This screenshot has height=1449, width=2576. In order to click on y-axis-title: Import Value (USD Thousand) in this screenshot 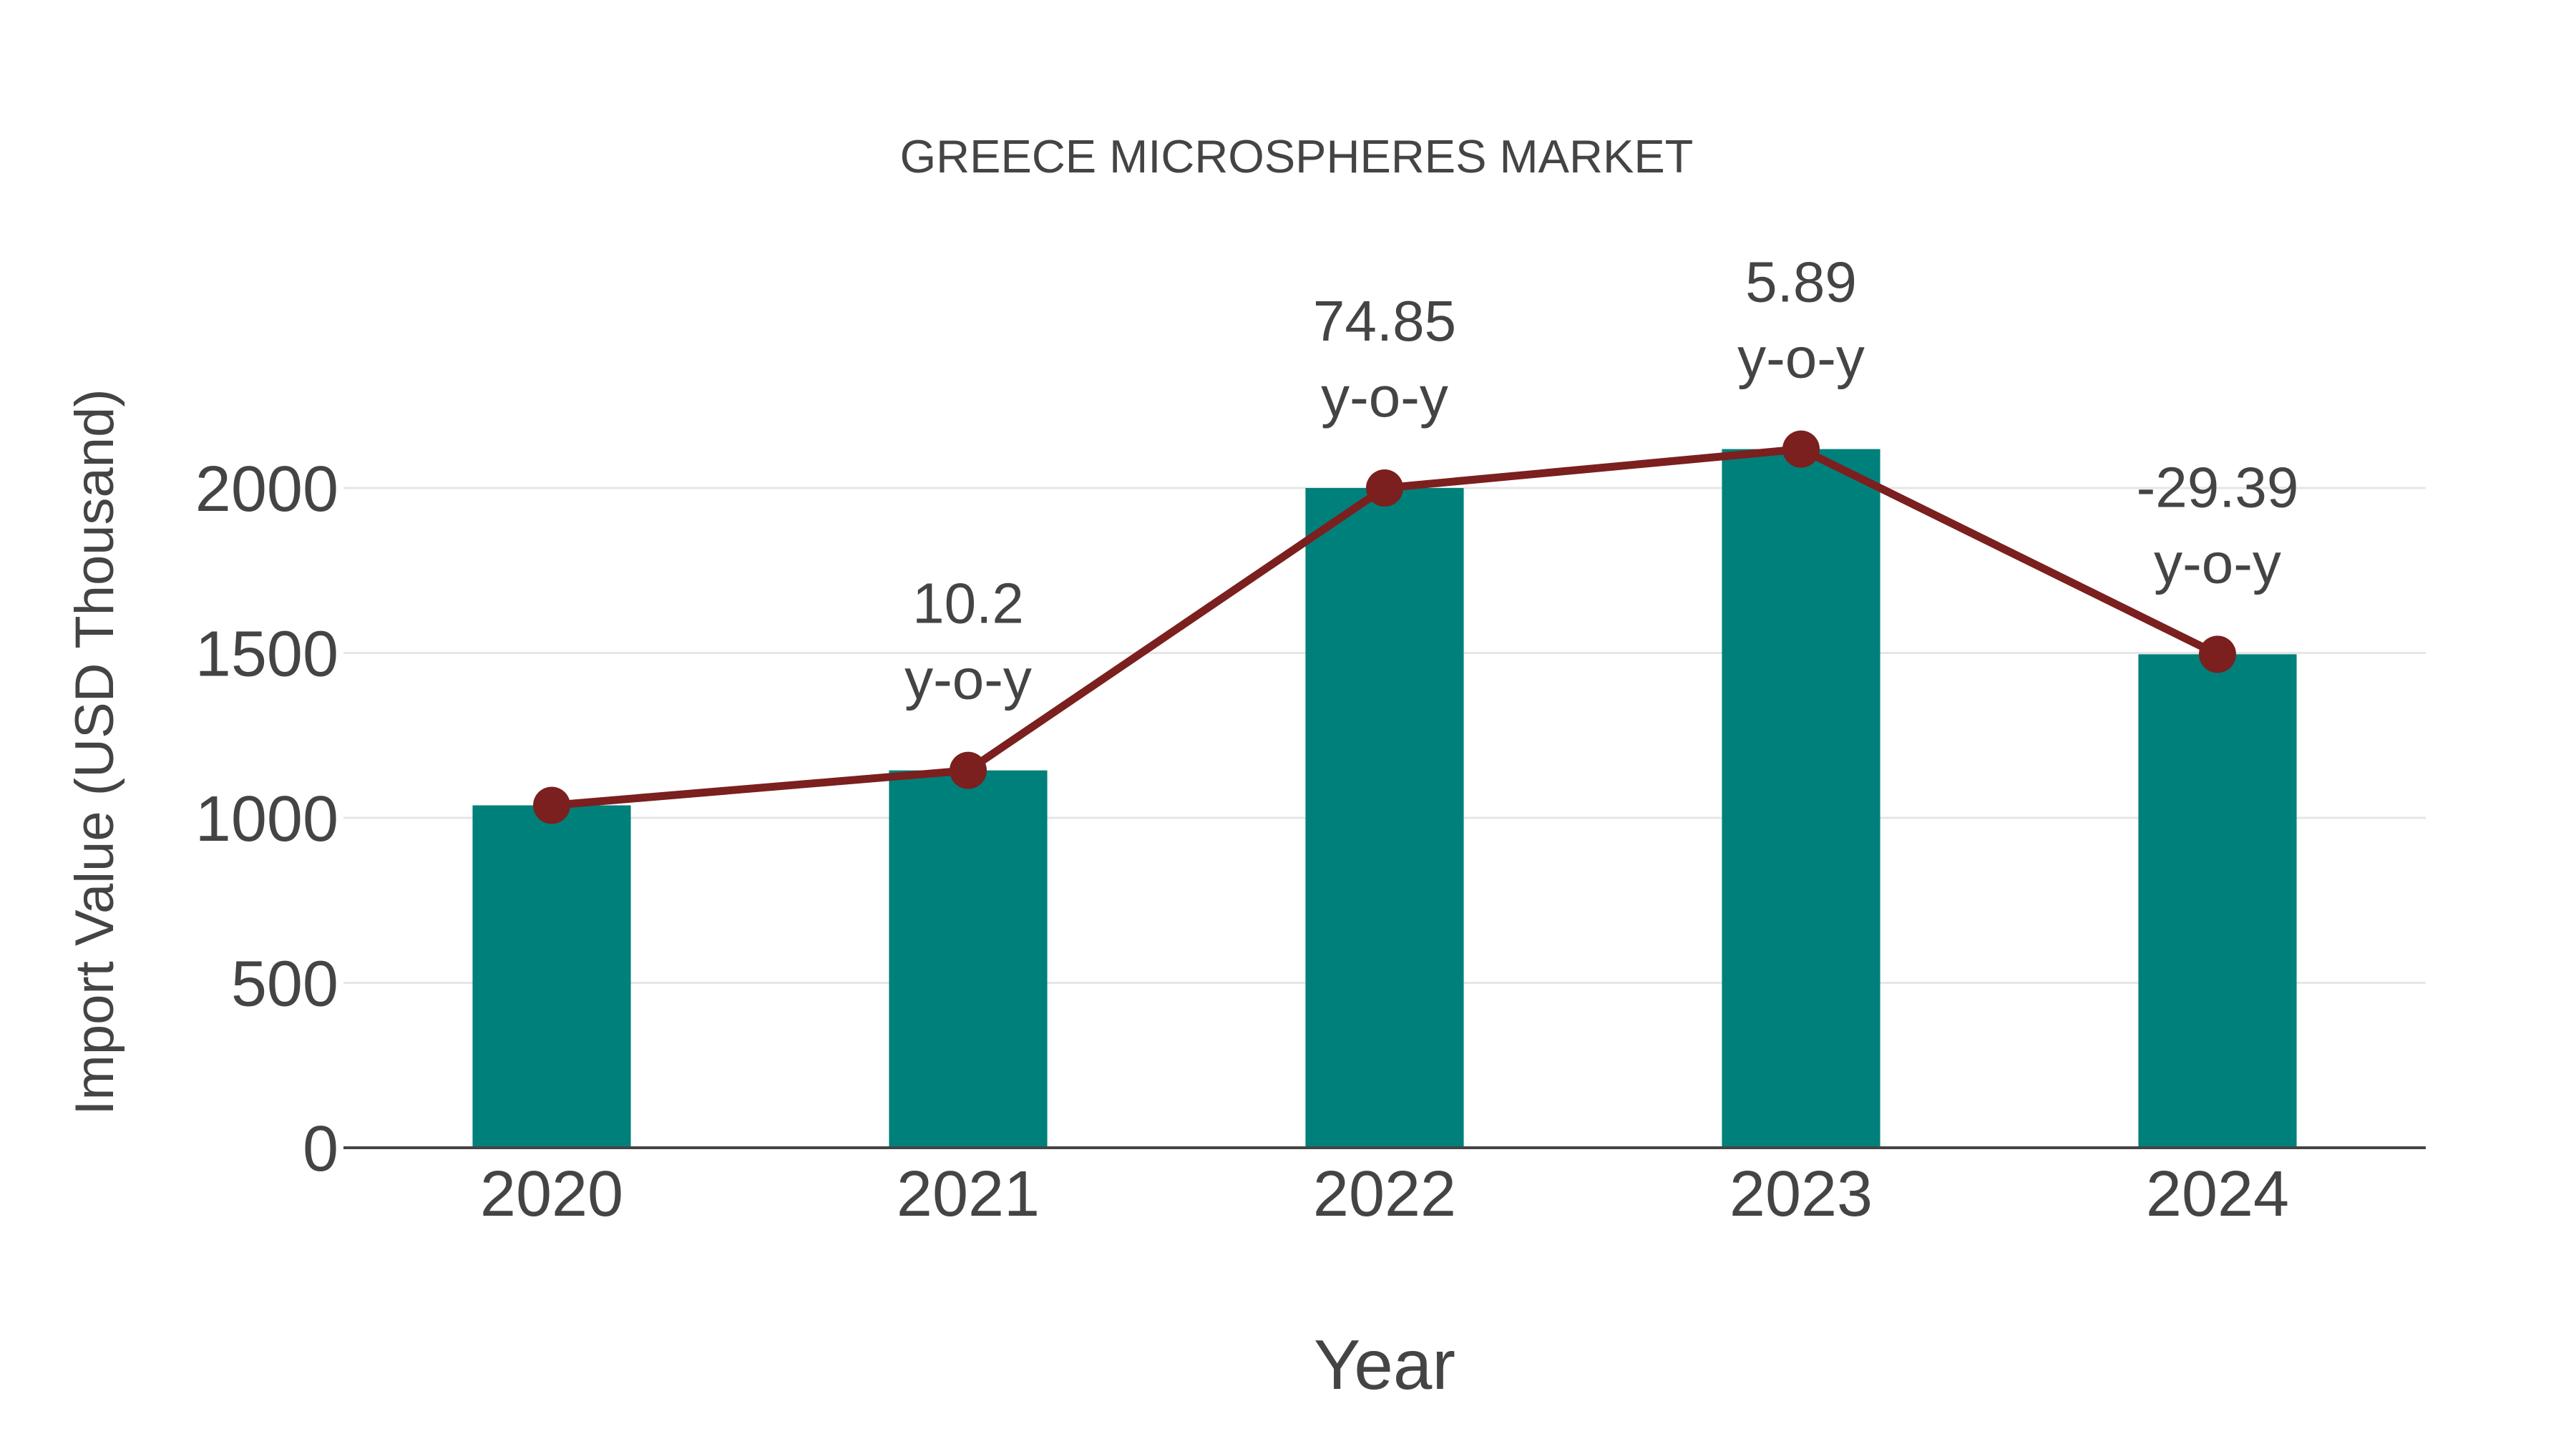, I will do `click(94, 752)`.